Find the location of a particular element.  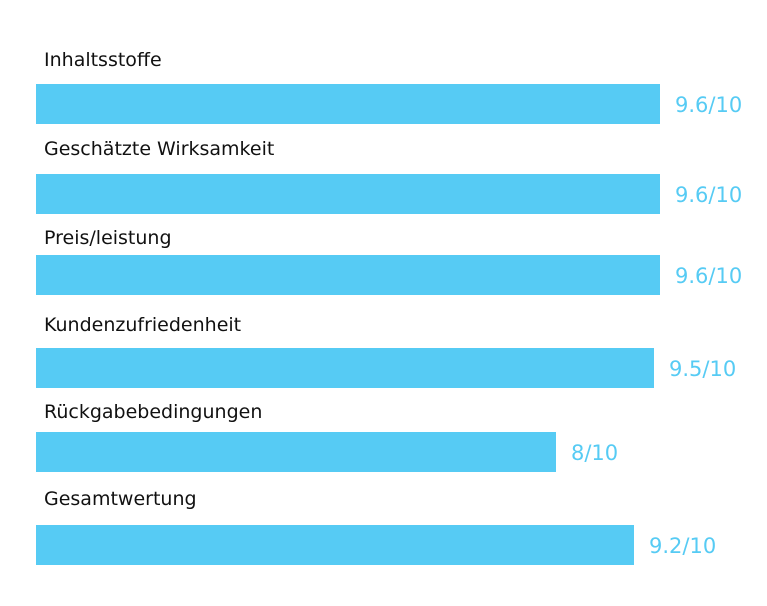

category-label: Kundenzufriedenheit is located at coordinates (143, 325).